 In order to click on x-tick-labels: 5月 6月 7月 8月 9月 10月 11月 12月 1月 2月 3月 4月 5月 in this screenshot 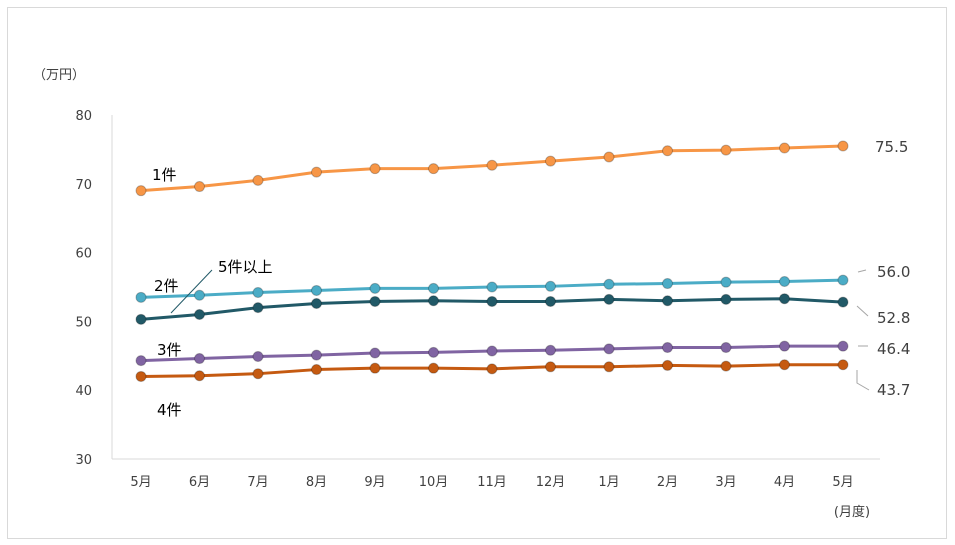, I will do `click(491, 482)`.